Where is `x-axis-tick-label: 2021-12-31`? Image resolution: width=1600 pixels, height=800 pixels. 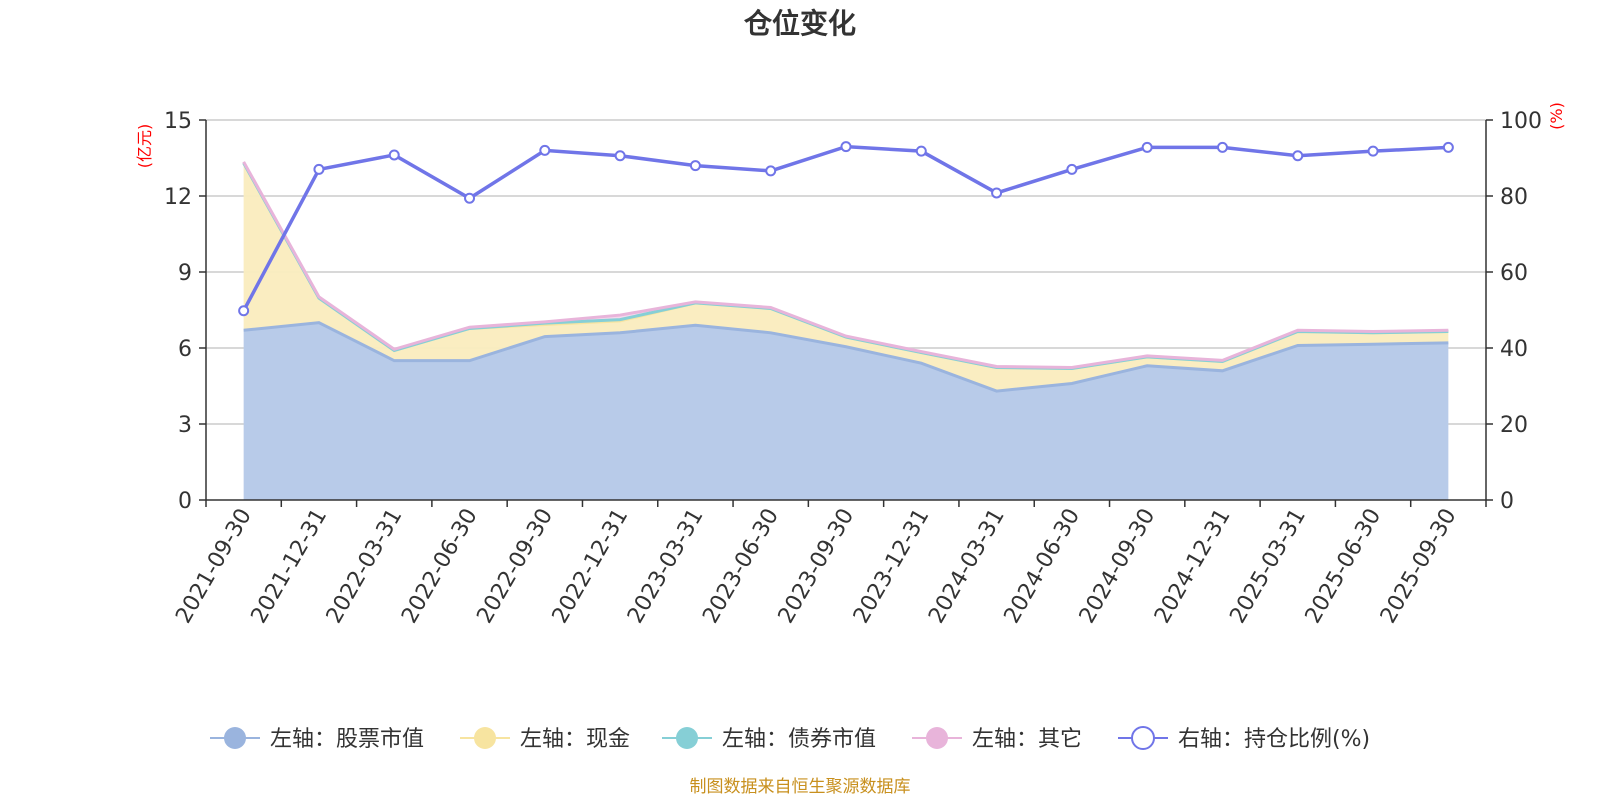
x-axis-tick-label: 2021-12-31 is located at coordinates (290, 566).